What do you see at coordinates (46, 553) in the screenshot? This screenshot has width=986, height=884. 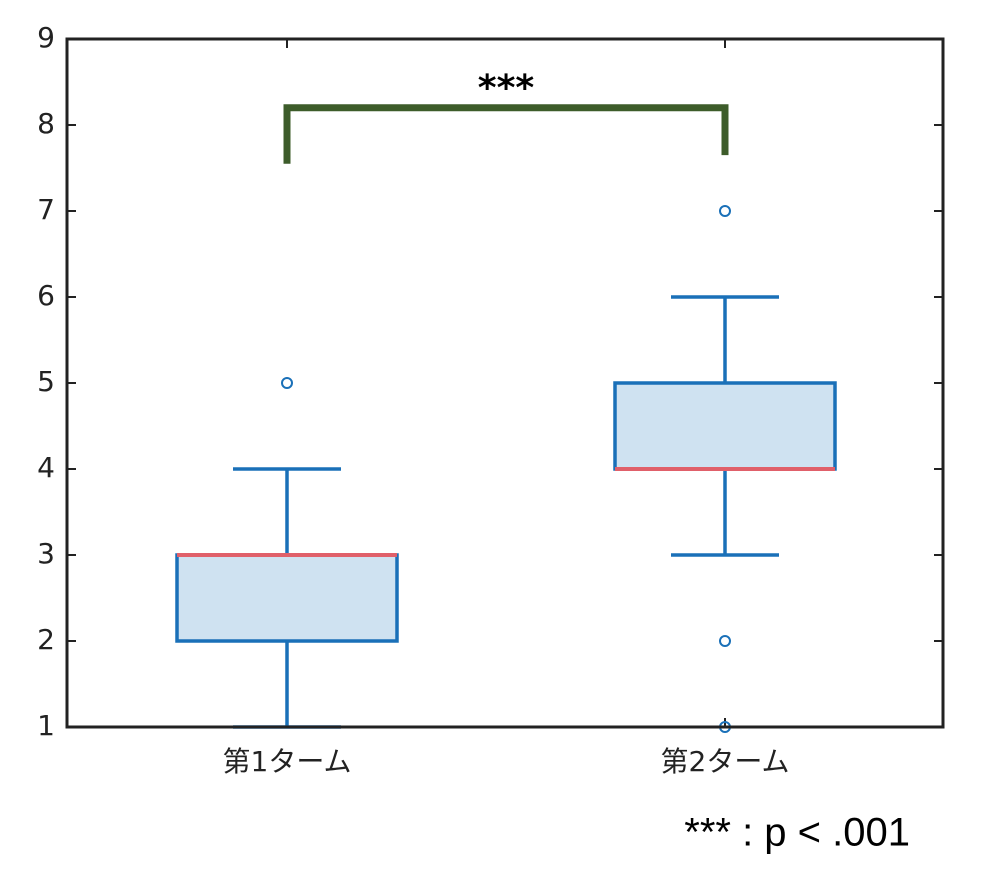 I see `y-tick-label: 3` at bounding box center [46, 553].